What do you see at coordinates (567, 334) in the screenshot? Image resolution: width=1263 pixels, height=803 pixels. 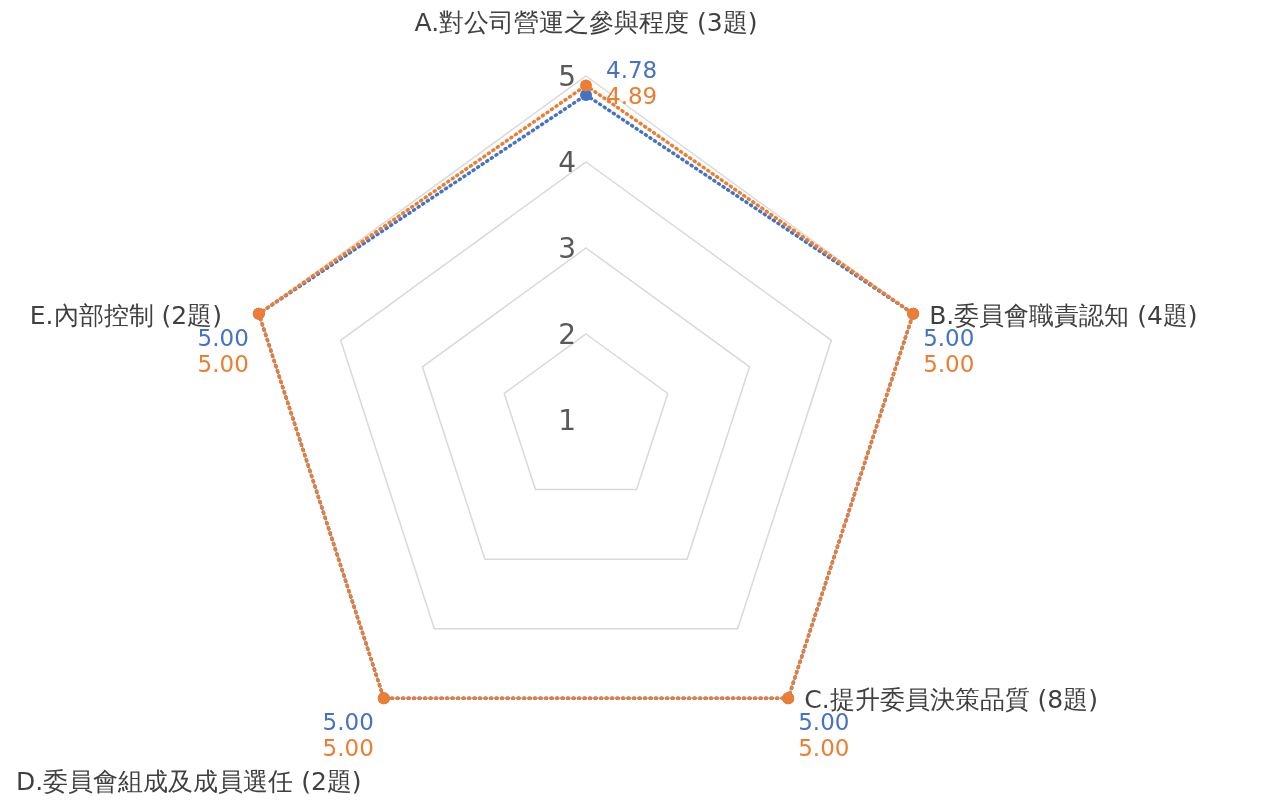 I see `y-tick-label: 2` at bounding box center [567, 334].